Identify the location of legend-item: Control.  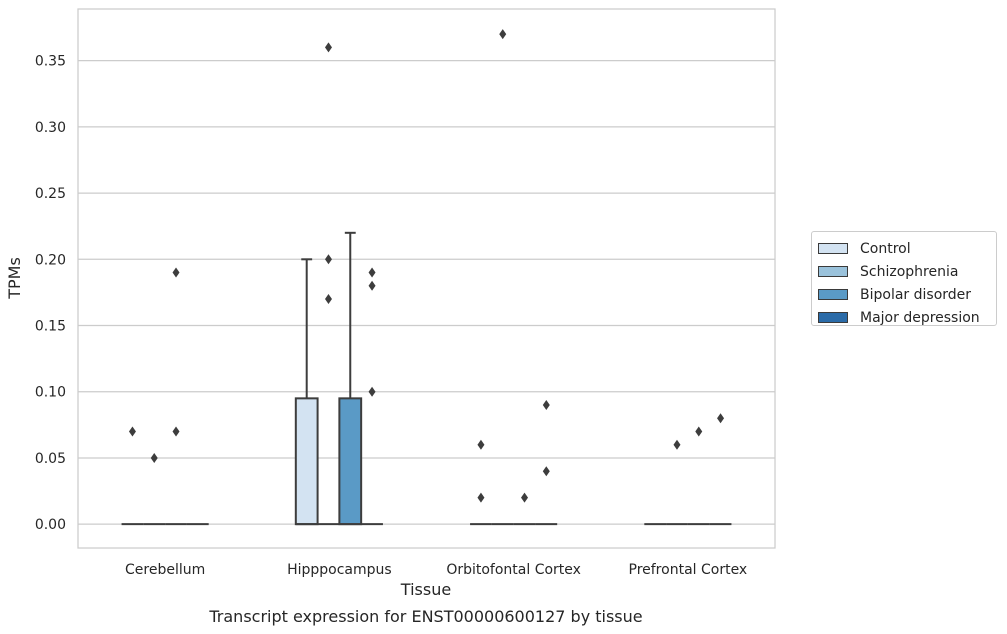
(904, 248).